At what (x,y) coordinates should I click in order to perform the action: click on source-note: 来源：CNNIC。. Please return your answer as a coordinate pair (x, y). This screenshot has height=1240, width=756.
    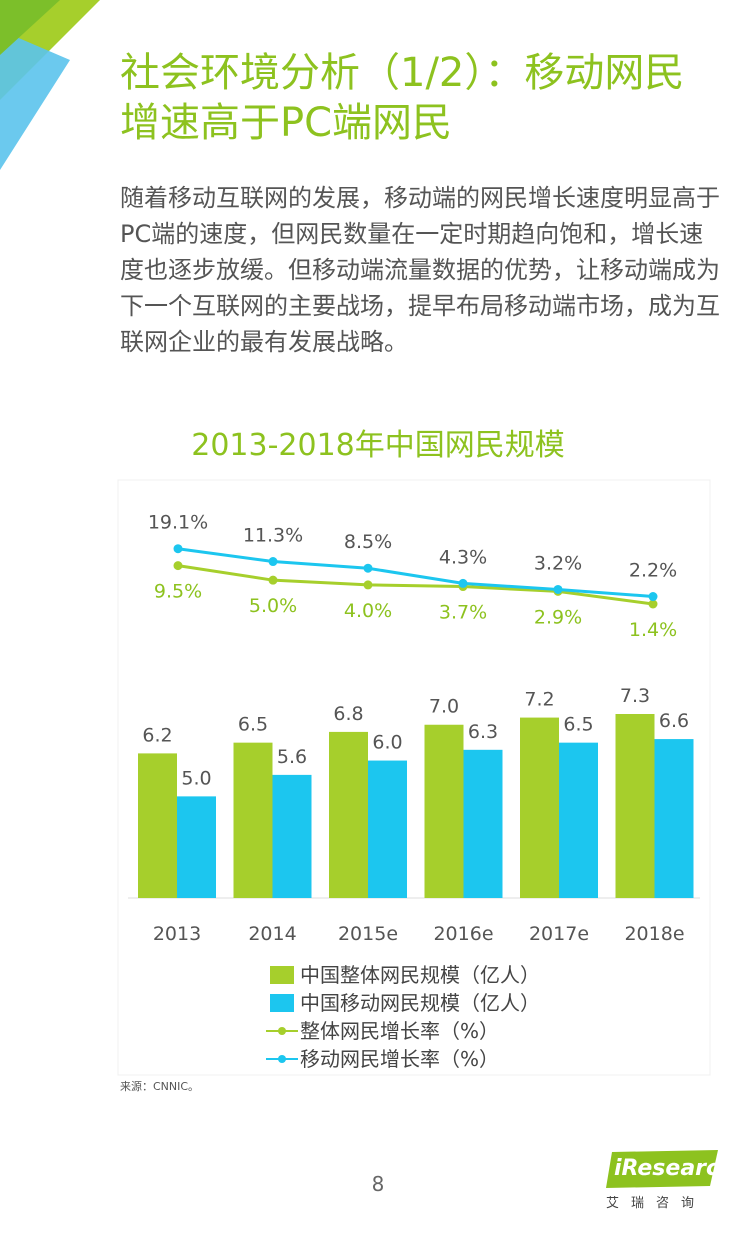
    Looking at the image, I should click on (160, 1086).